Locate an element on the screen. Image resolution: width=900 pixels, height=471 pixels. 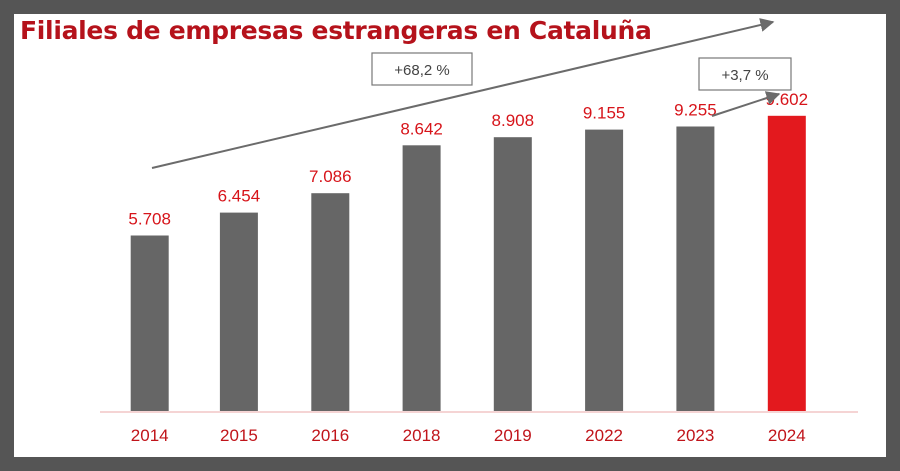
bar-2015 is located at coordinates (238, 311).